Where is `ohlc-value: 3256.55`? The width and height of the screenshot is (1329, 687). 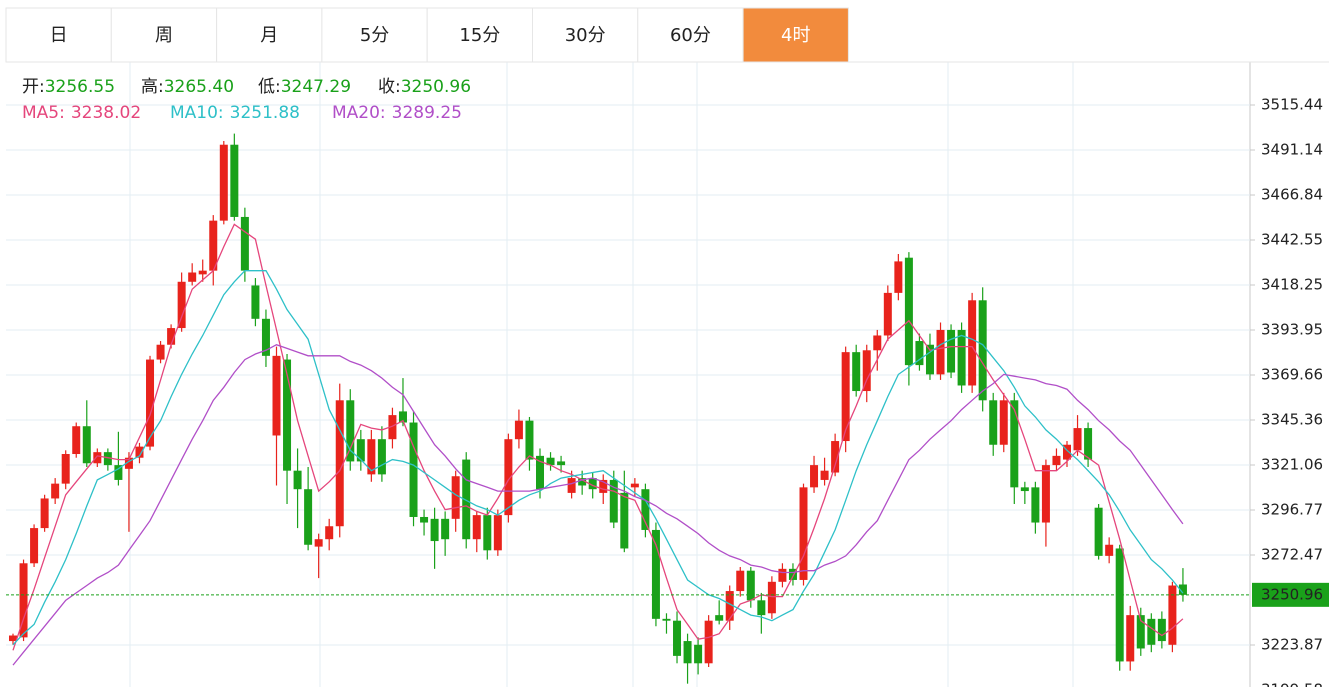 ohlc-value: 3256.55 is located at coordinates (80, 87).